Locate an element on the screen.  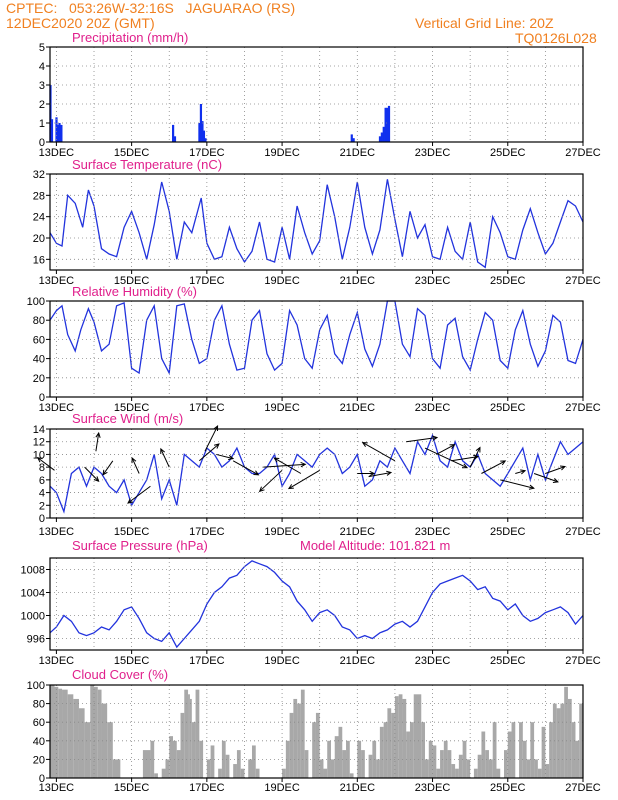
x-tick-label: 13DEC is located at coordinates (57, 532).